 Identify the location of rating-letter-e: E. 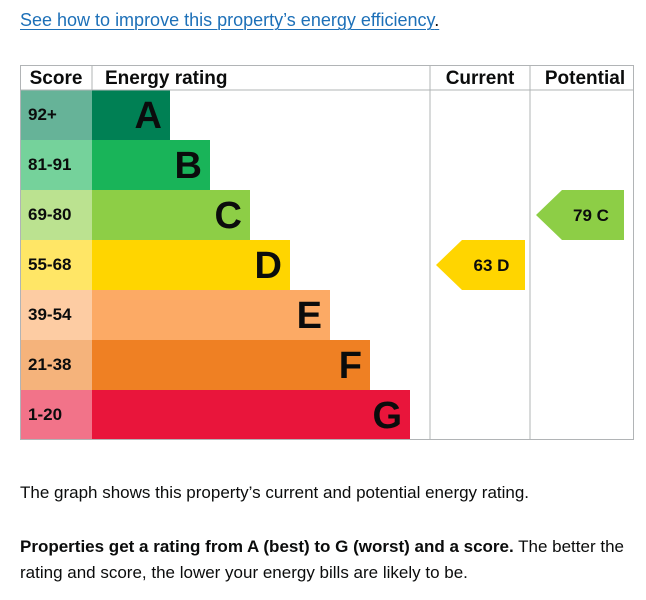
(309, 316).